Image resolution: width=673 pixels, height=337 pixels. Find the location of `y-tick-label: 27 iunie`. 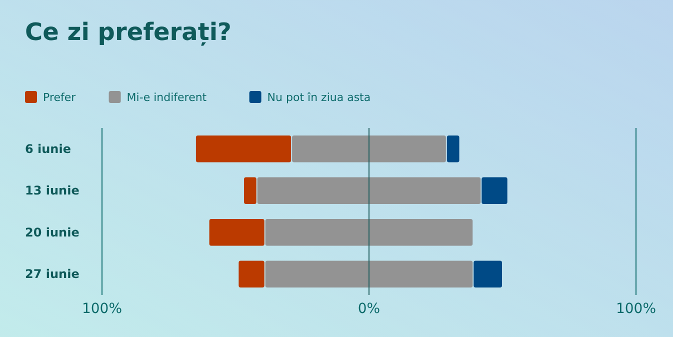

y-tick-label: 27 iunie is located at coordinates (52, 274).